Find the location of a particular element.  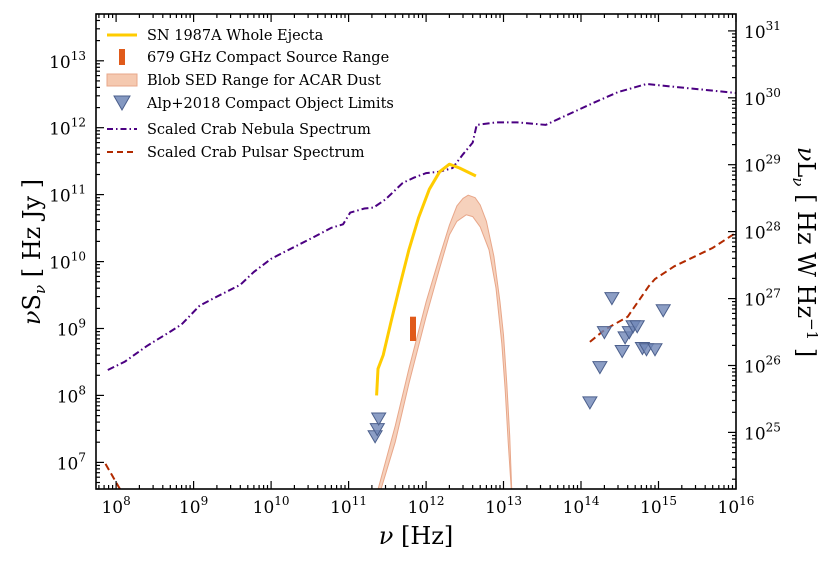

y-left-tick-label: 10¹³ is located at coordinates (67, 61).